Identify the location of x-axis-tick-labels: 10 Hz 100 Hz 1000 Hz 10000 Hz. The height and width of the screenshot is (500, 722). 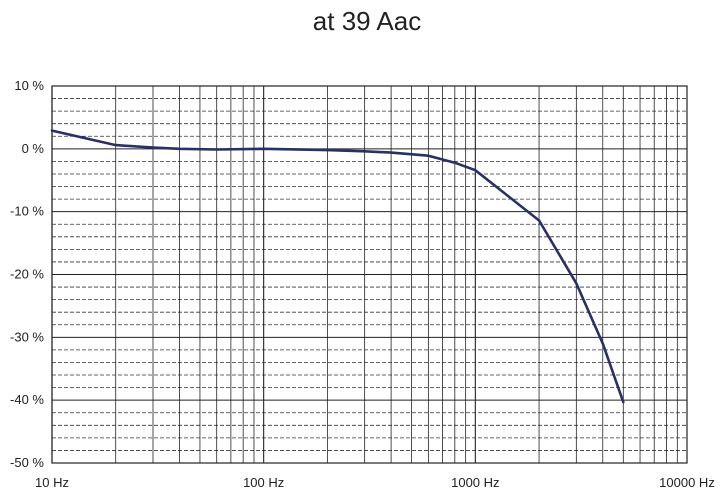
(375, 482).